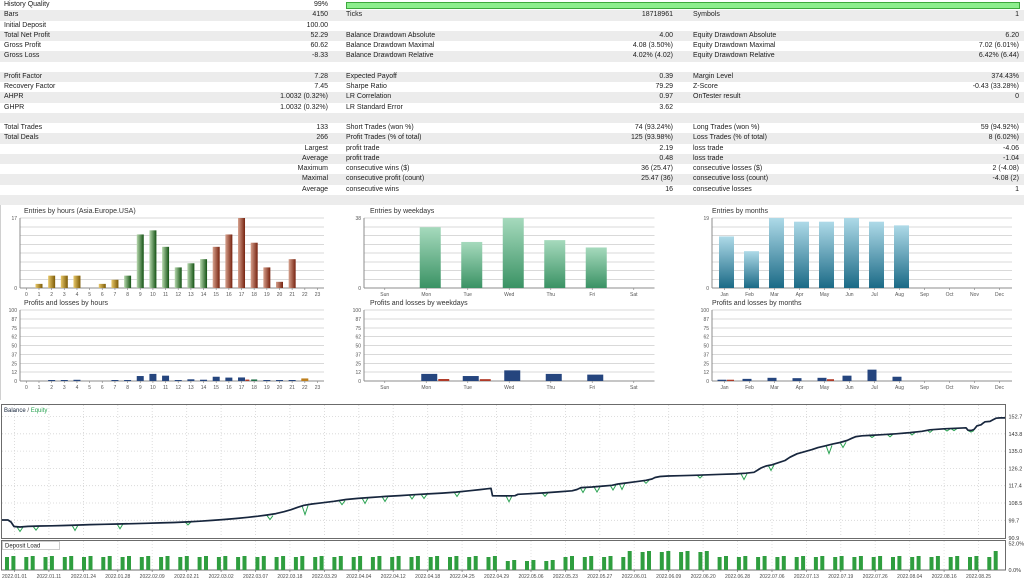 This screenshot has width=1024, height=587. What do you see at coordinates (509, 295) in the screenshot?
I see `svg-text: Wed` at bounding box center [509, 295].